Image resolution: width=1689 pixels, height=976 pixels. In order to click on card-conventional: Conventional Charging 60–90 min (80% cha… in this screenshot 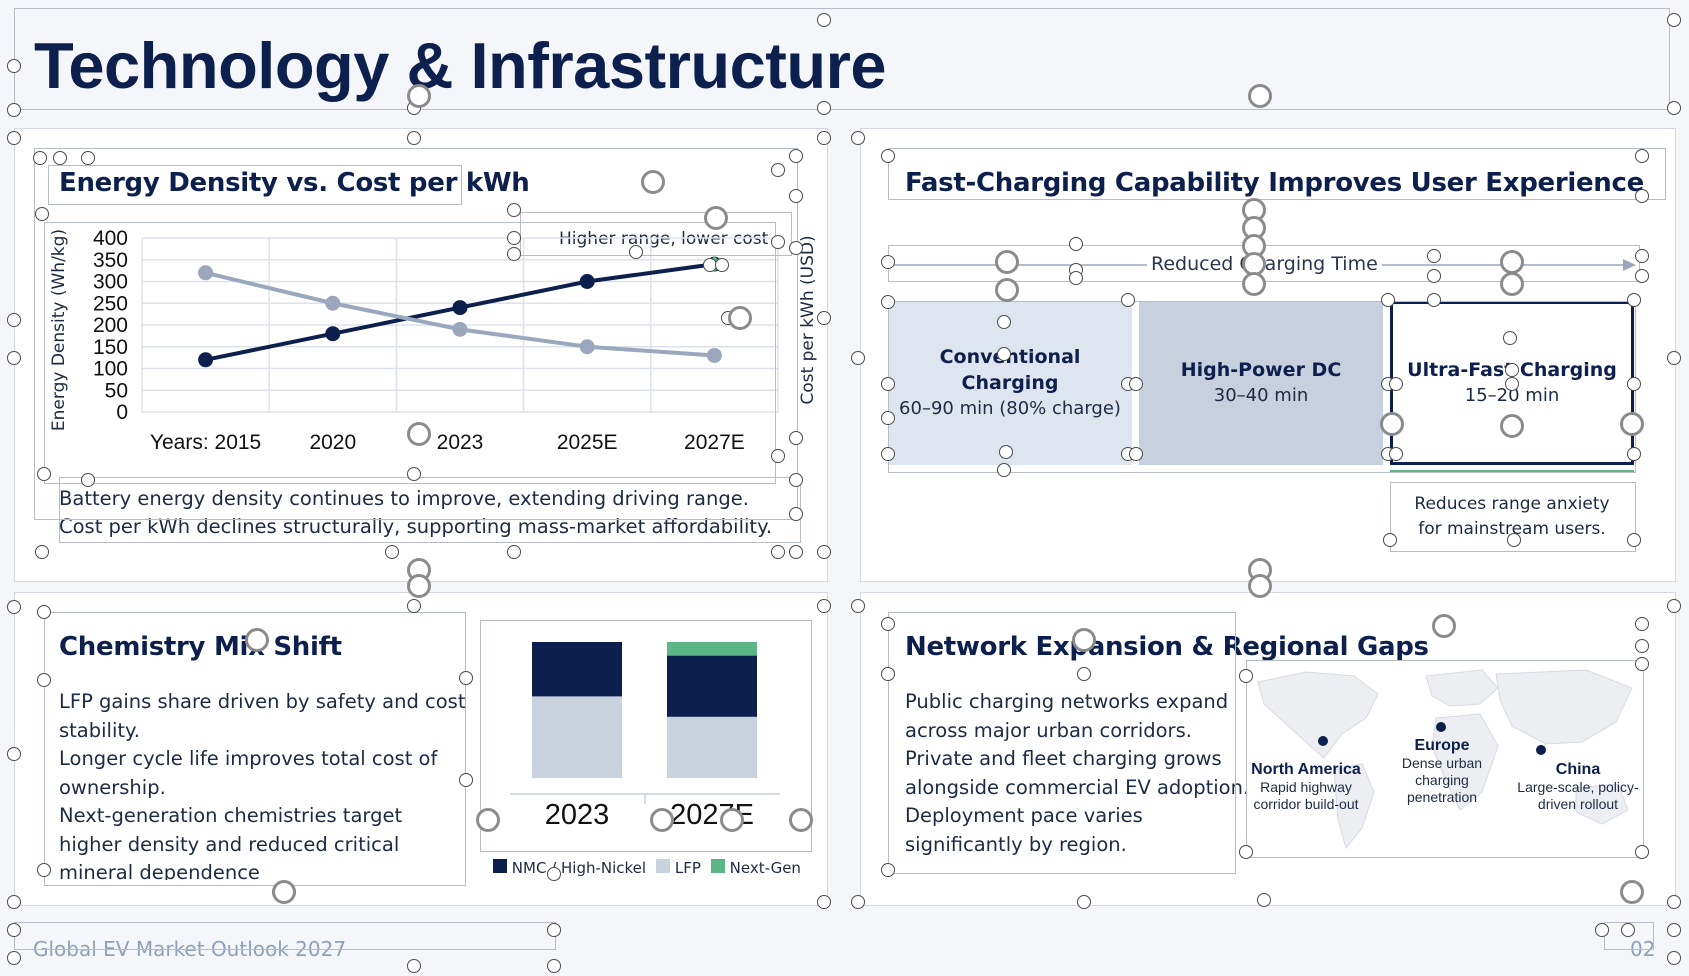, I will do `click(1010, 383)`.